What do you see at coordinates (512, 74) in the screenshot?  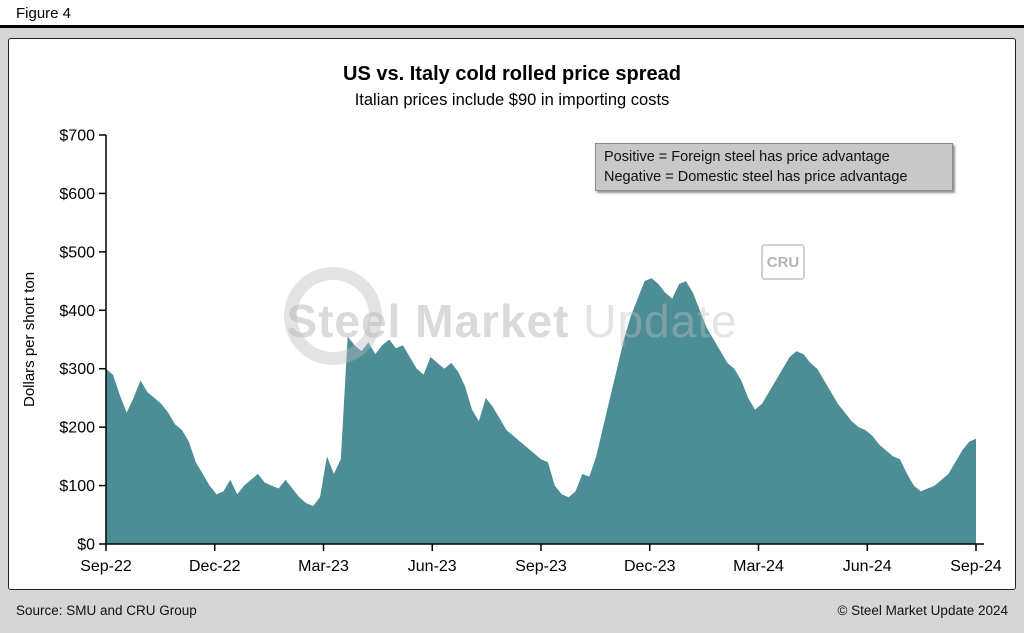 I see `chart-title: US vs. Italy cold rolled price spread` at bounding box center [512, 74].